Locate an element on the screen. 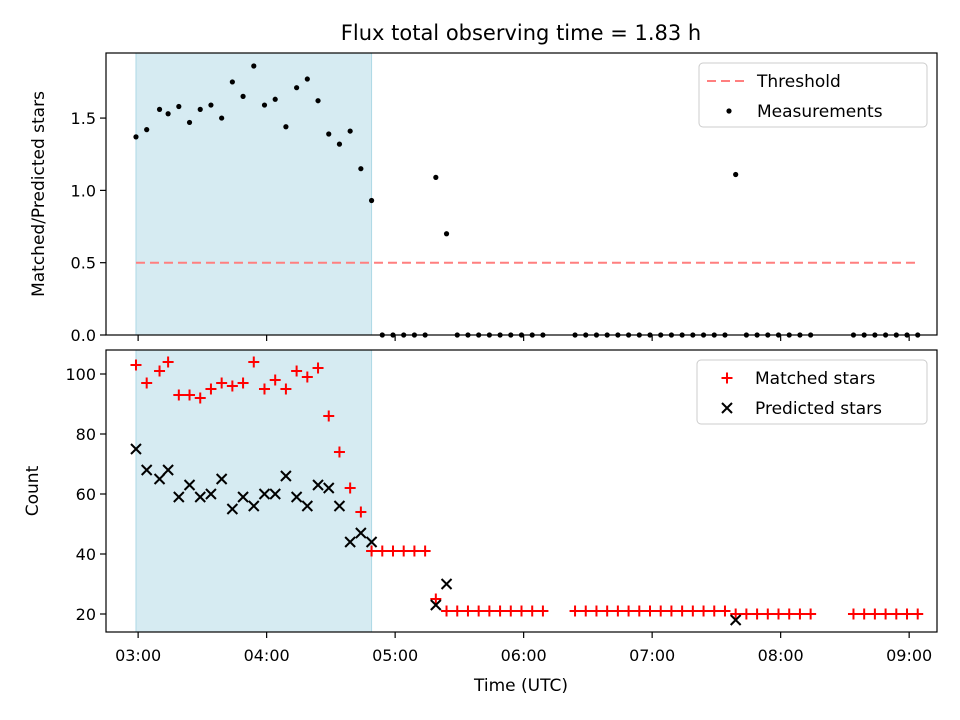 The height and width of the screenshot is (720, 960). x-tick-label: 05:00 is located at coordinates (395, 655).